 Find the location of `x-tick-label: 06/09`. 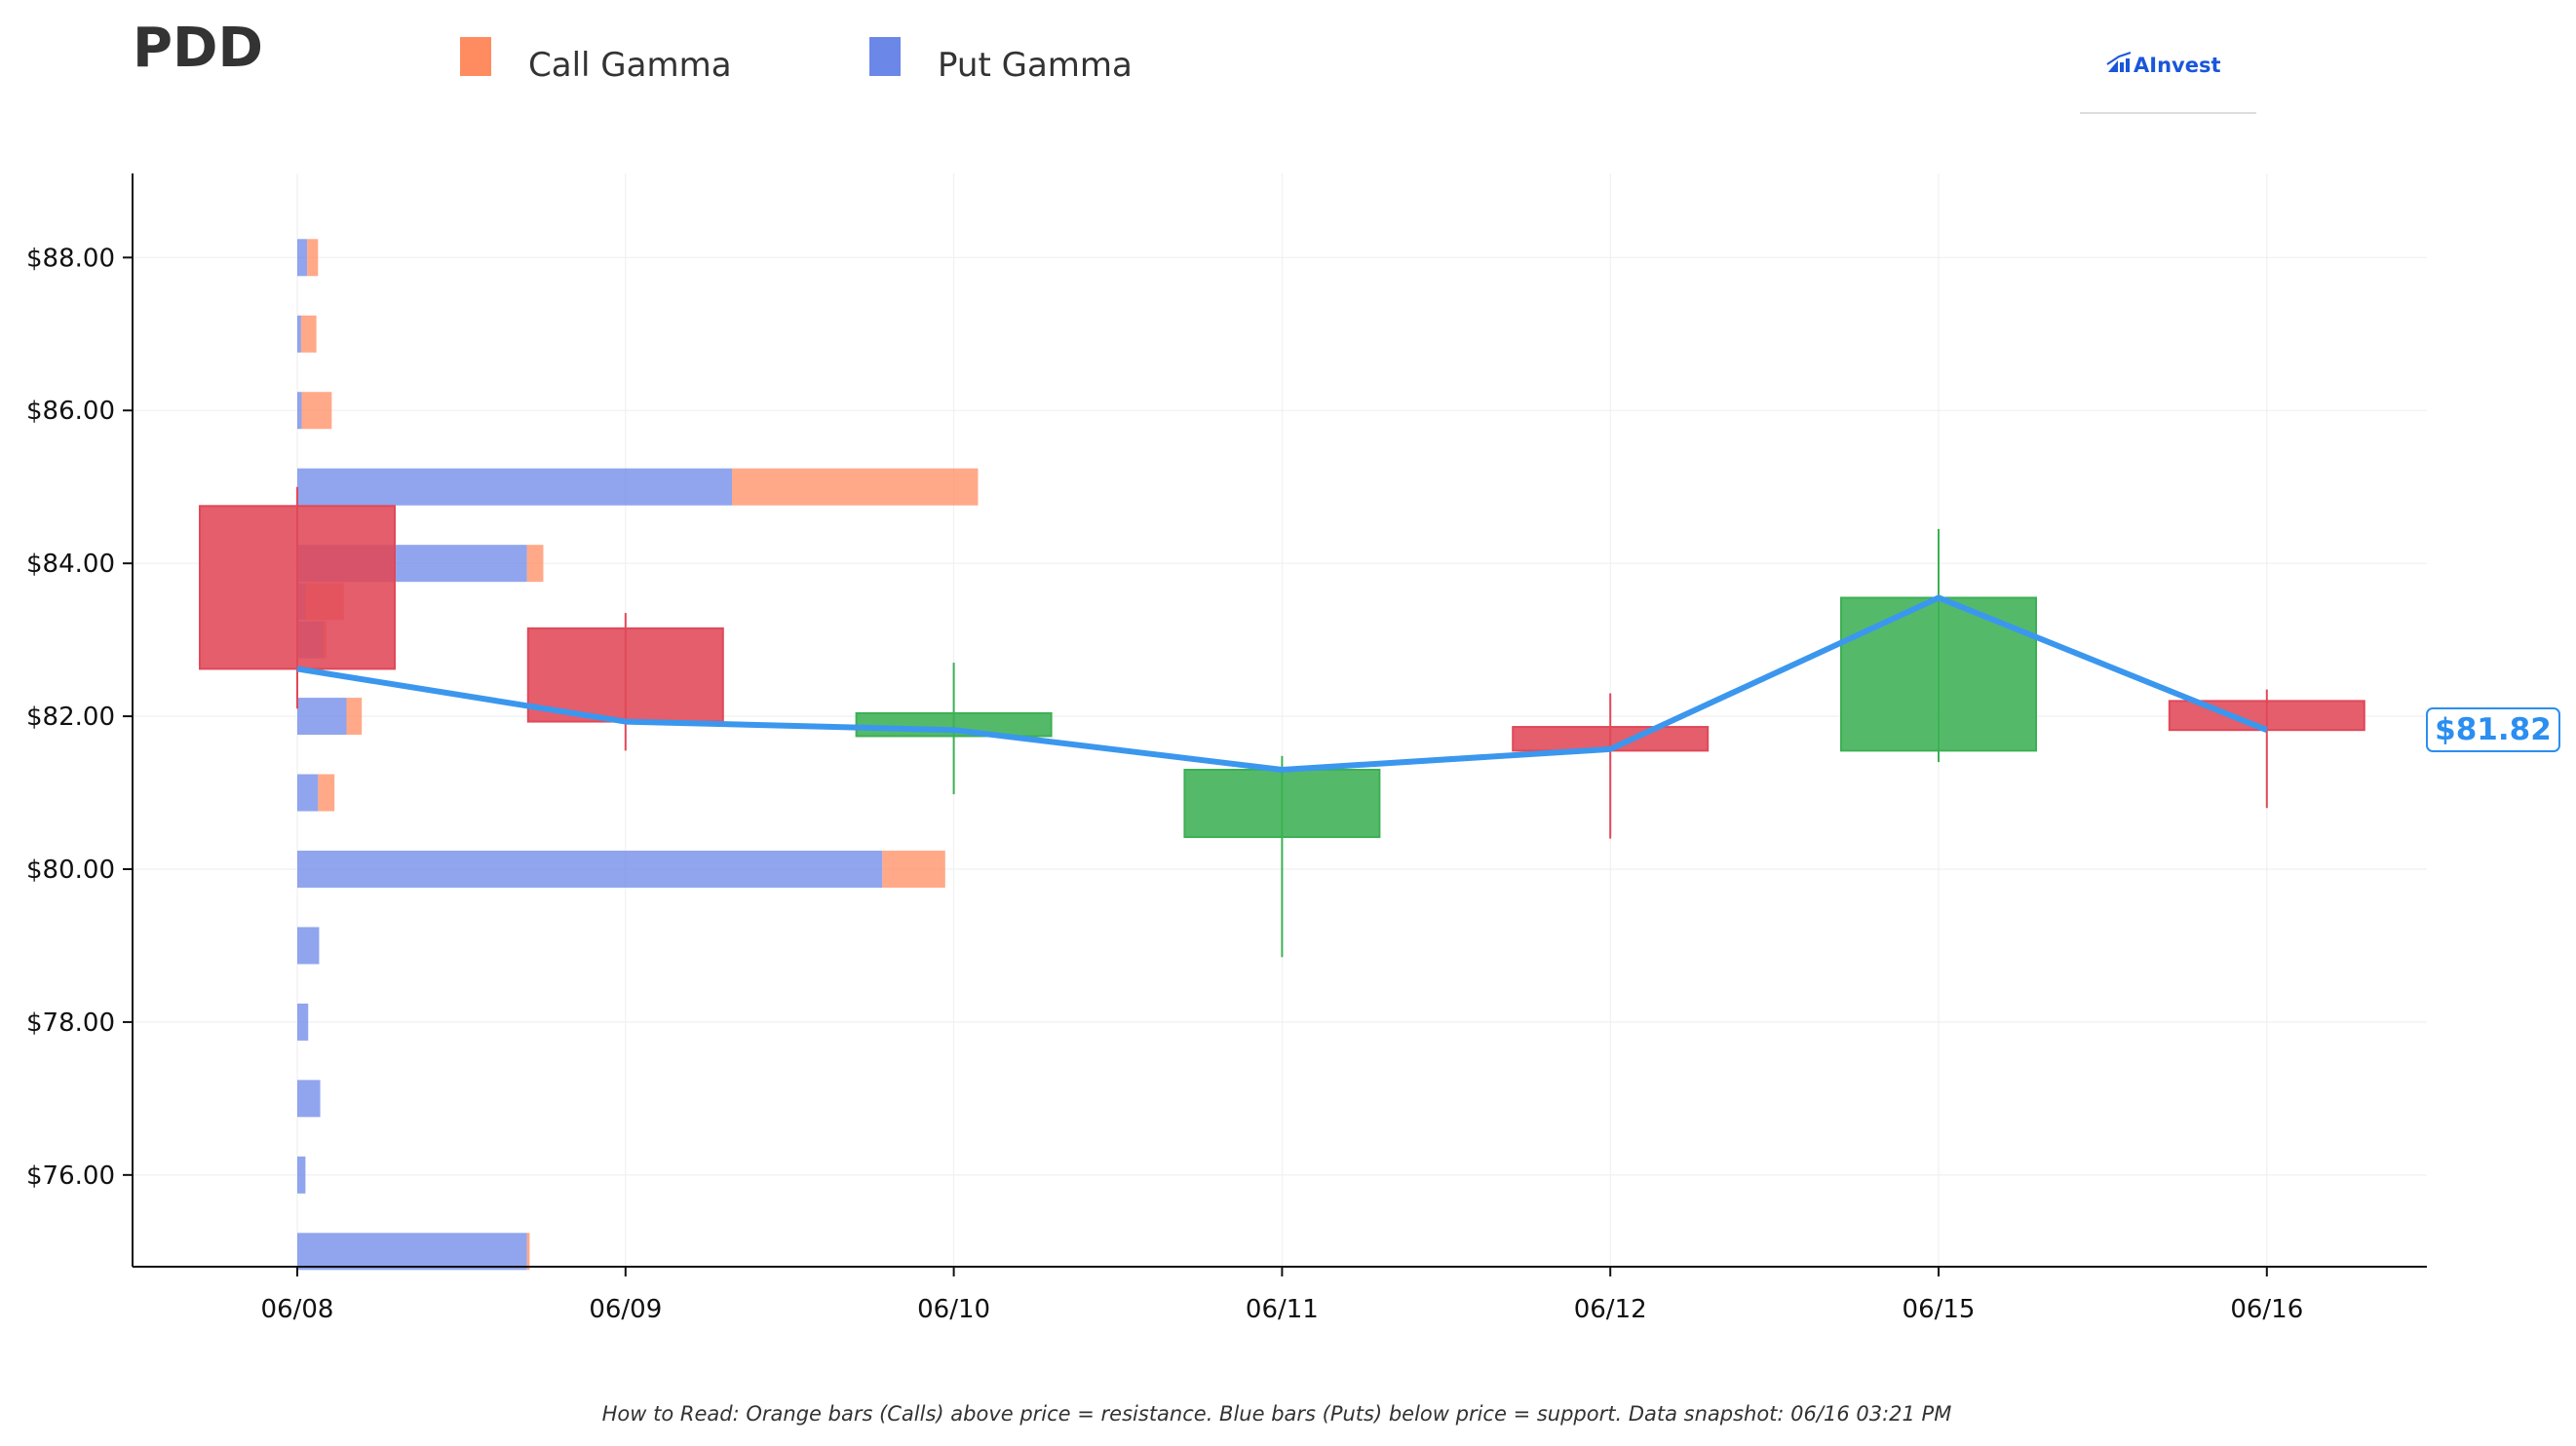

x-tick-label: 06/09 is located at coordinates (625, 1309).